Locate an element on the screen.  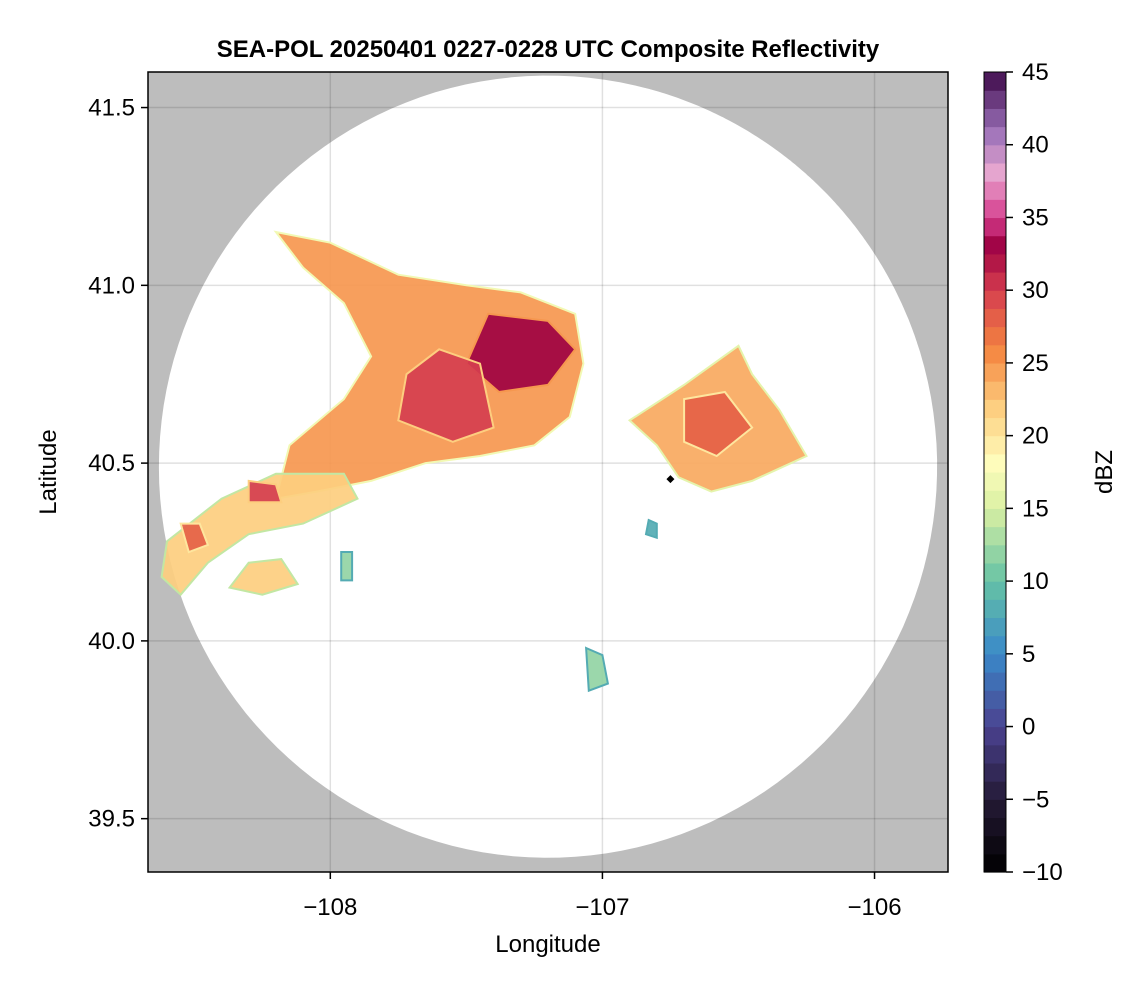
x-tick-label: −108 is located at coordinates (330, 907).